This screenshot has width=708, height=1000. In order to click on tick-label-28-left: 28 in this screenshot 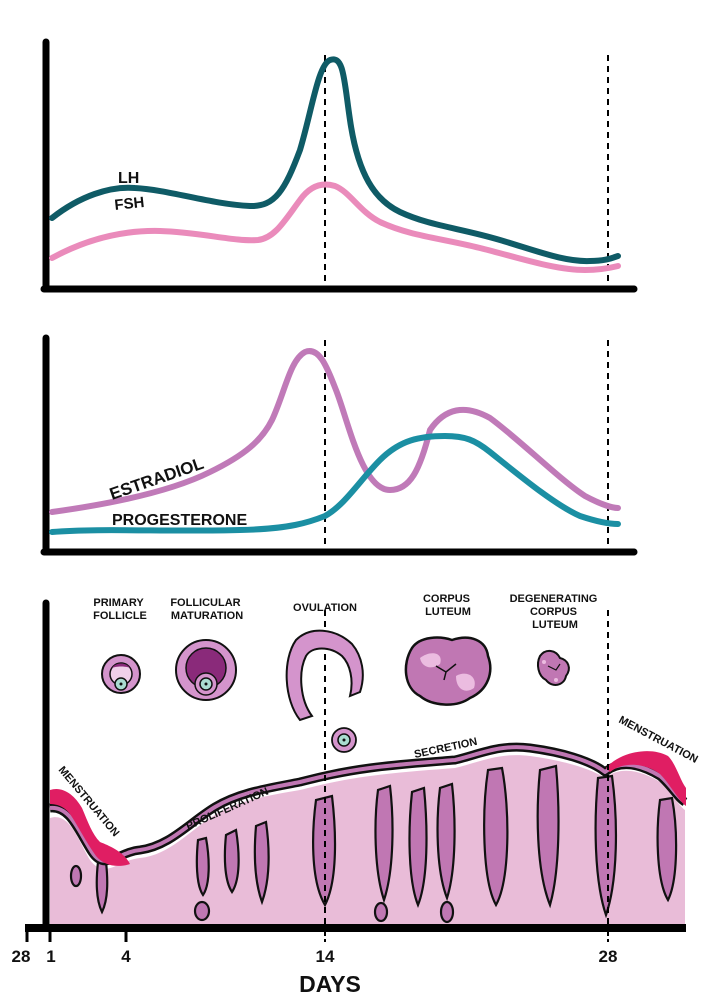, I will do `click(21, 956)`.